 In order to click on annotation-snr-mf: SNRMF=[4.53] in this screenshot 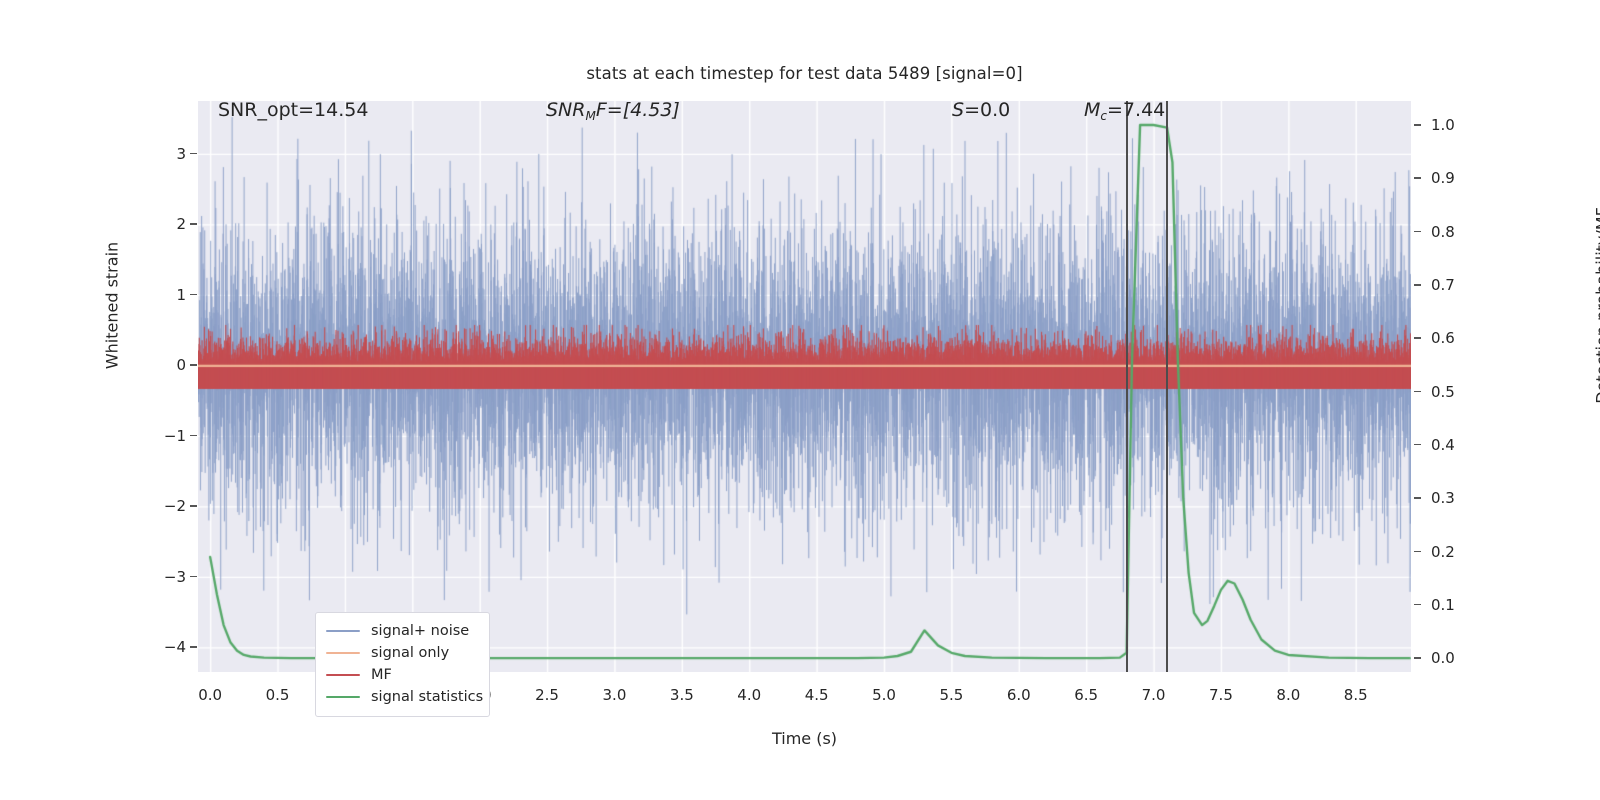, I will do `click(613, 111)`.